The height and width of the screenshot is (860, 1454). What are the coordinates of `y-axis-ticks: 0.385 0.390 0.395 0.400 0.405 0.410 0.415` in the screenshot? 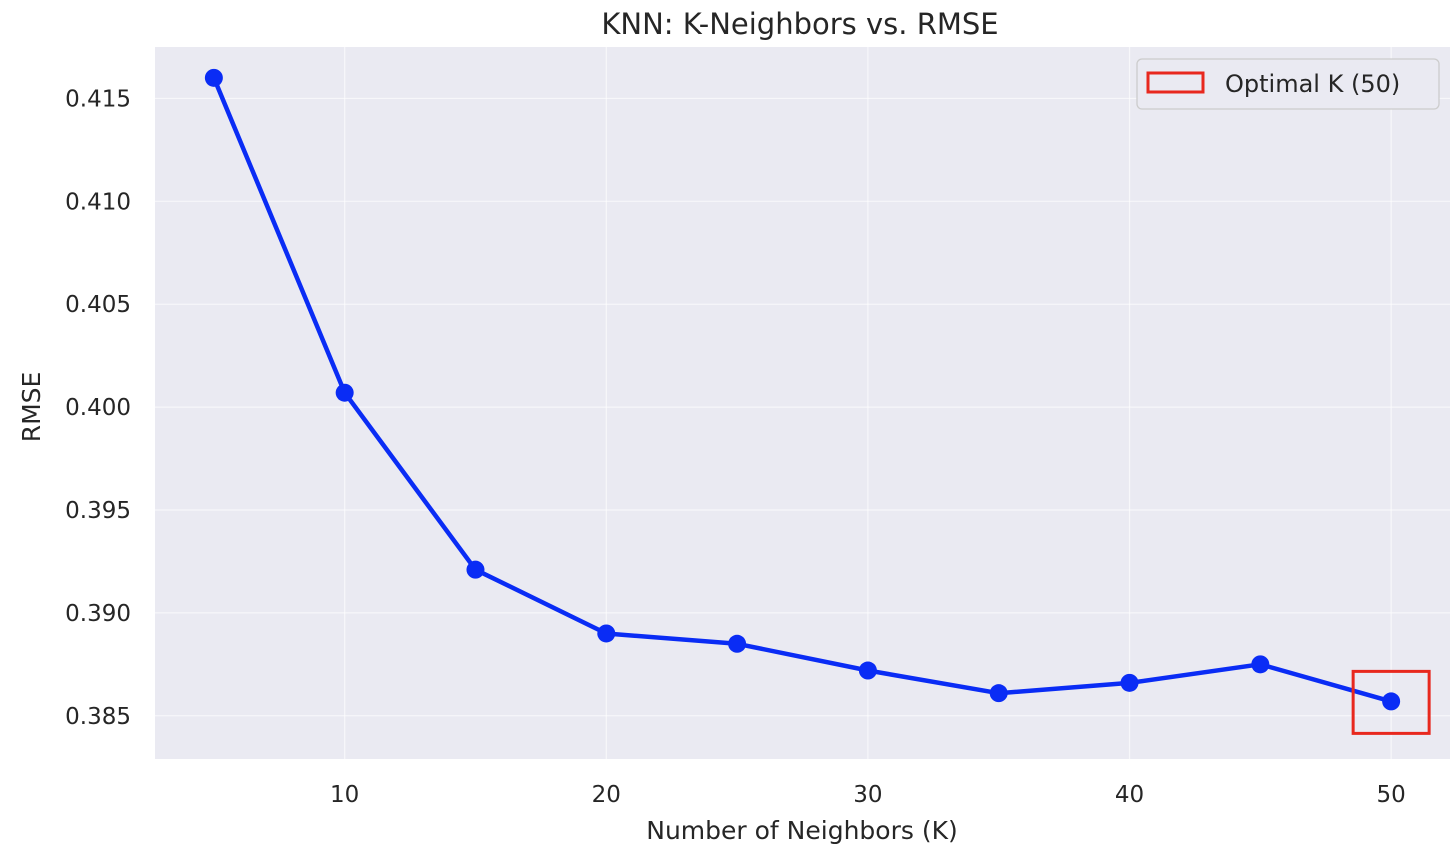 It's located at (98, 407).